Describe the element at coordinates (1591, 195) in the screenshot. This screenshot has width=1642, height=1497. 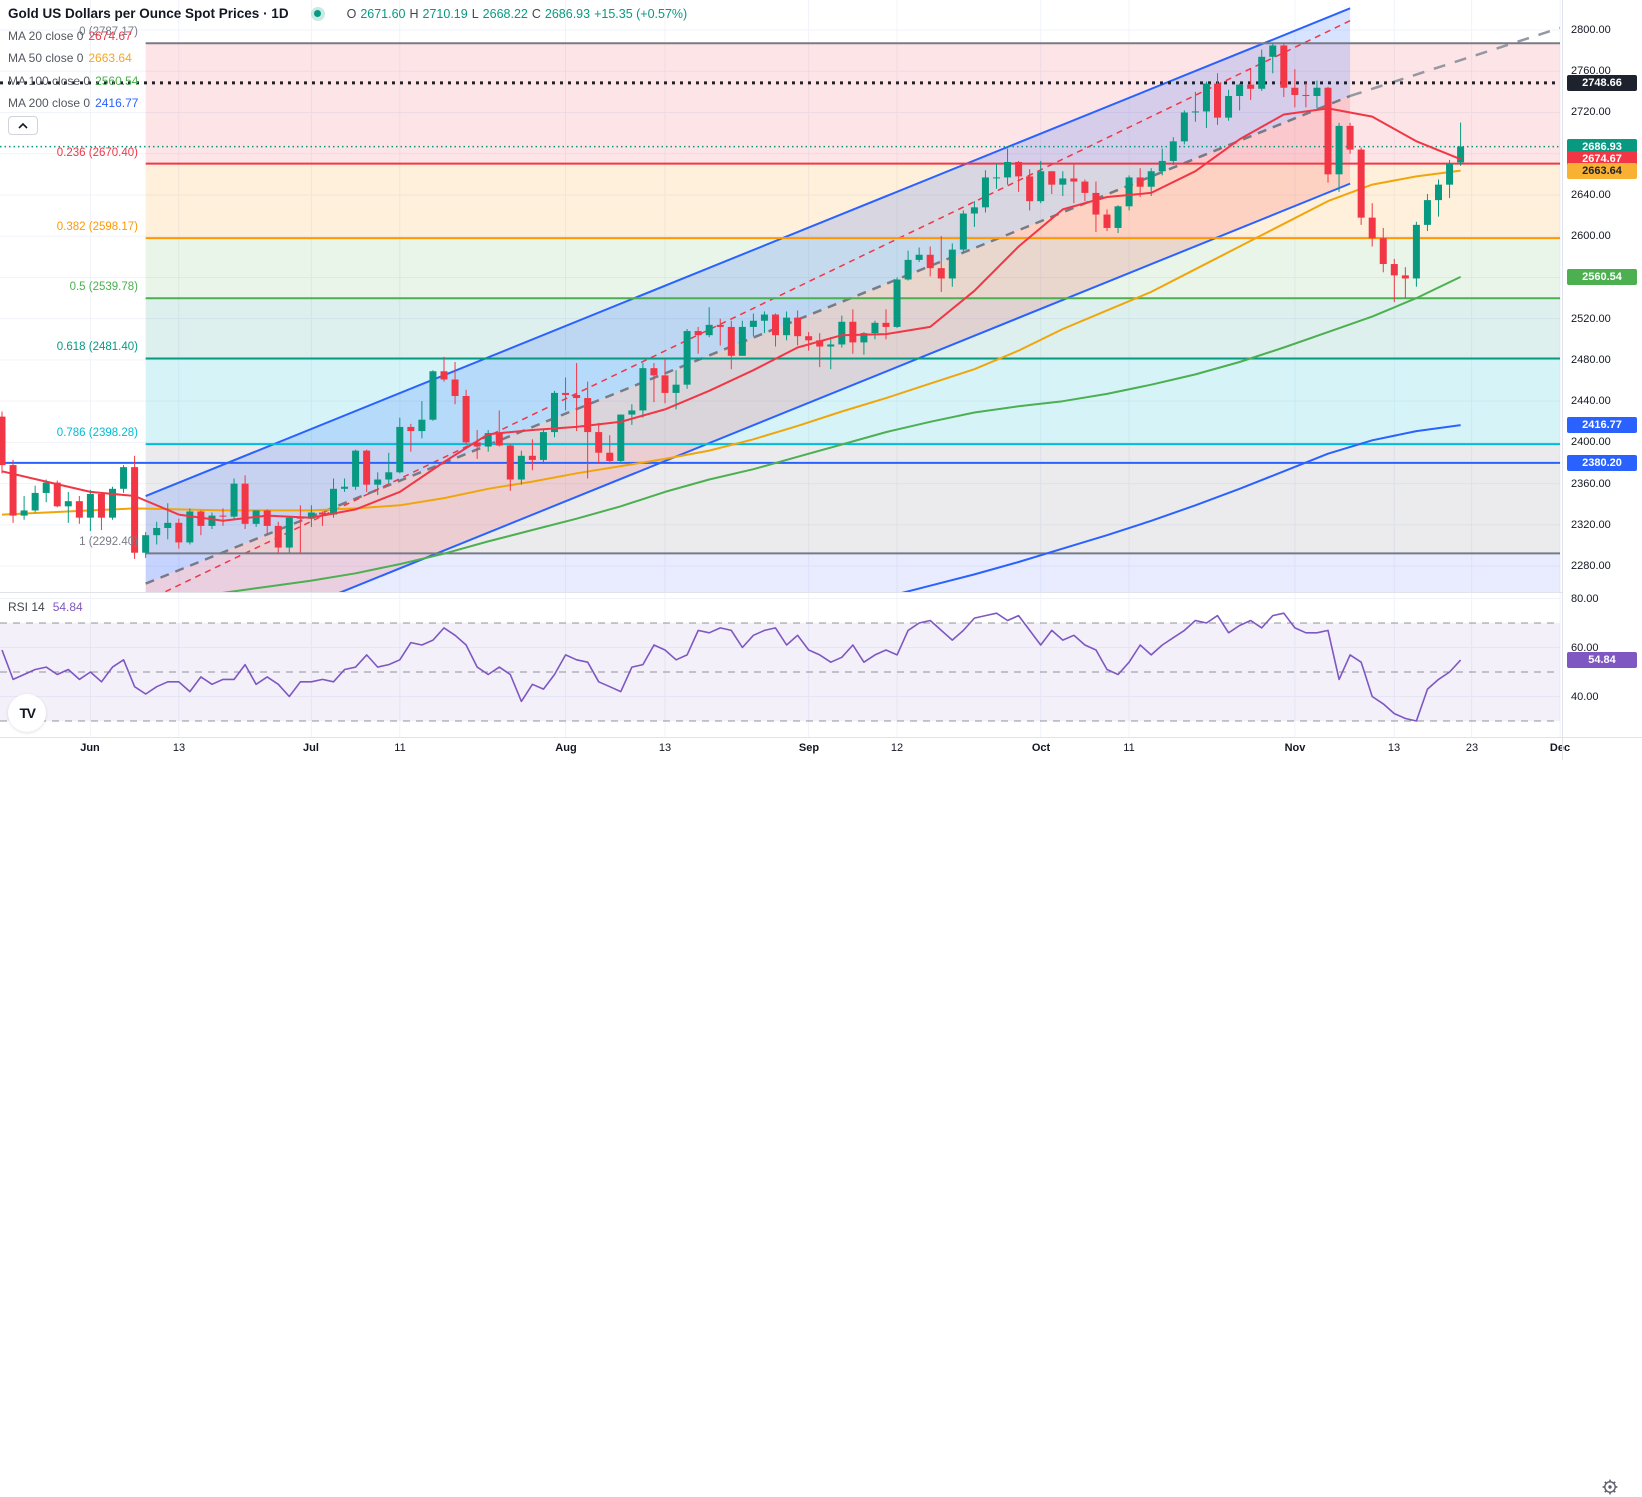
I see `price-axis-tick: 2640.00` at that location.